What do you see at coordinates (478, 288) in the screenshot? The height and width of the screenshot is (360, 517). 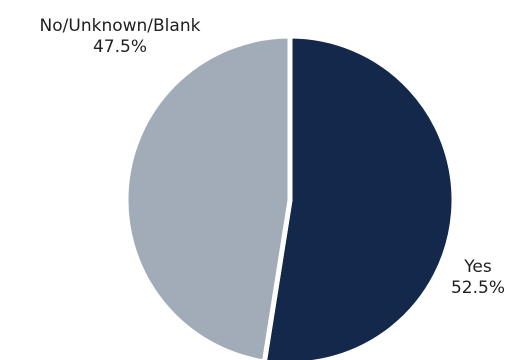 I see `slice-percent-yes: 52.5%` at bounding box center [478, 288].